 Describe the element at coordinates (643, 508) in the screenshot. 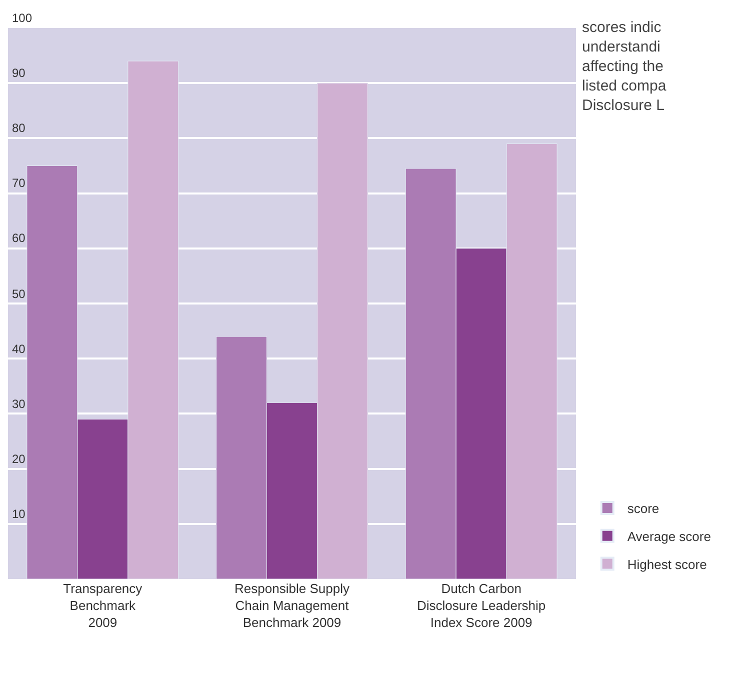

I see `legend-label: score` at that location.